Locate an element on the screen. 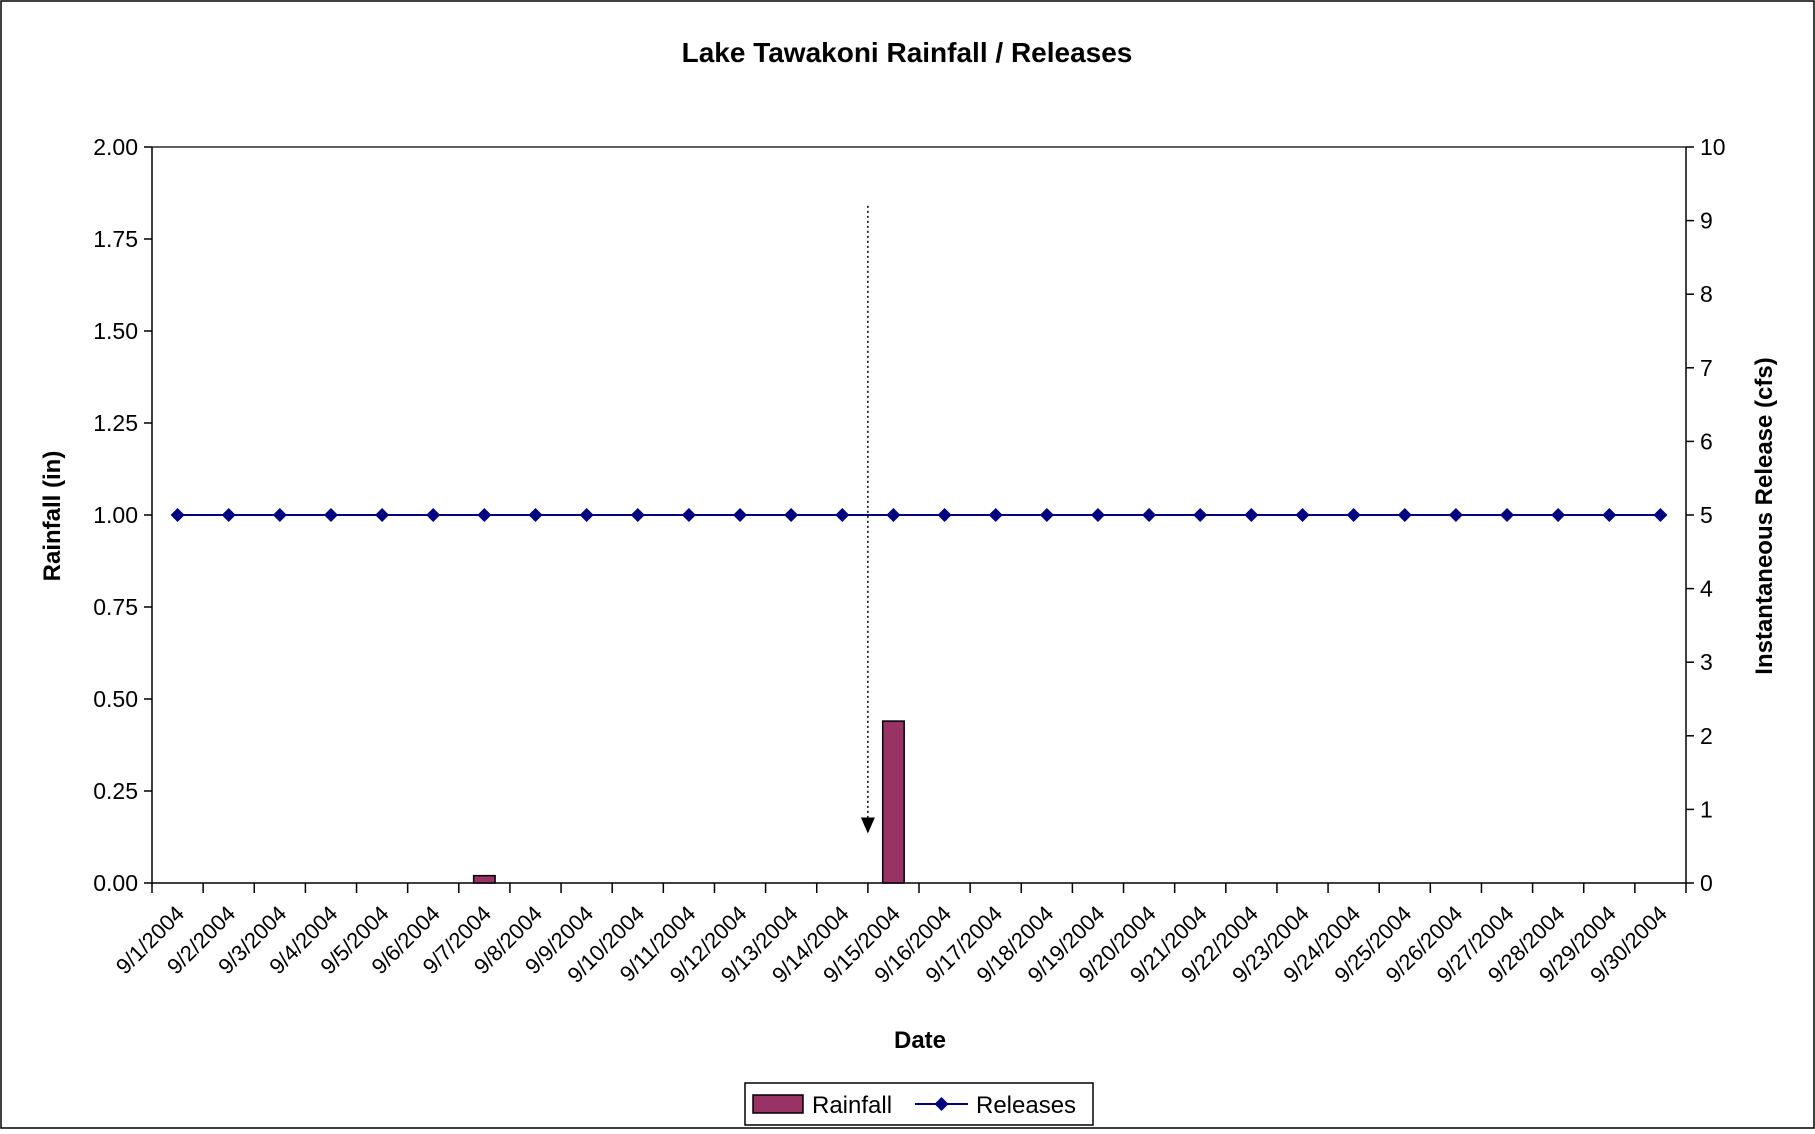 The image size is (1815, 1134). legend: Rainfall Releases is located at coordinates (919, 1104).